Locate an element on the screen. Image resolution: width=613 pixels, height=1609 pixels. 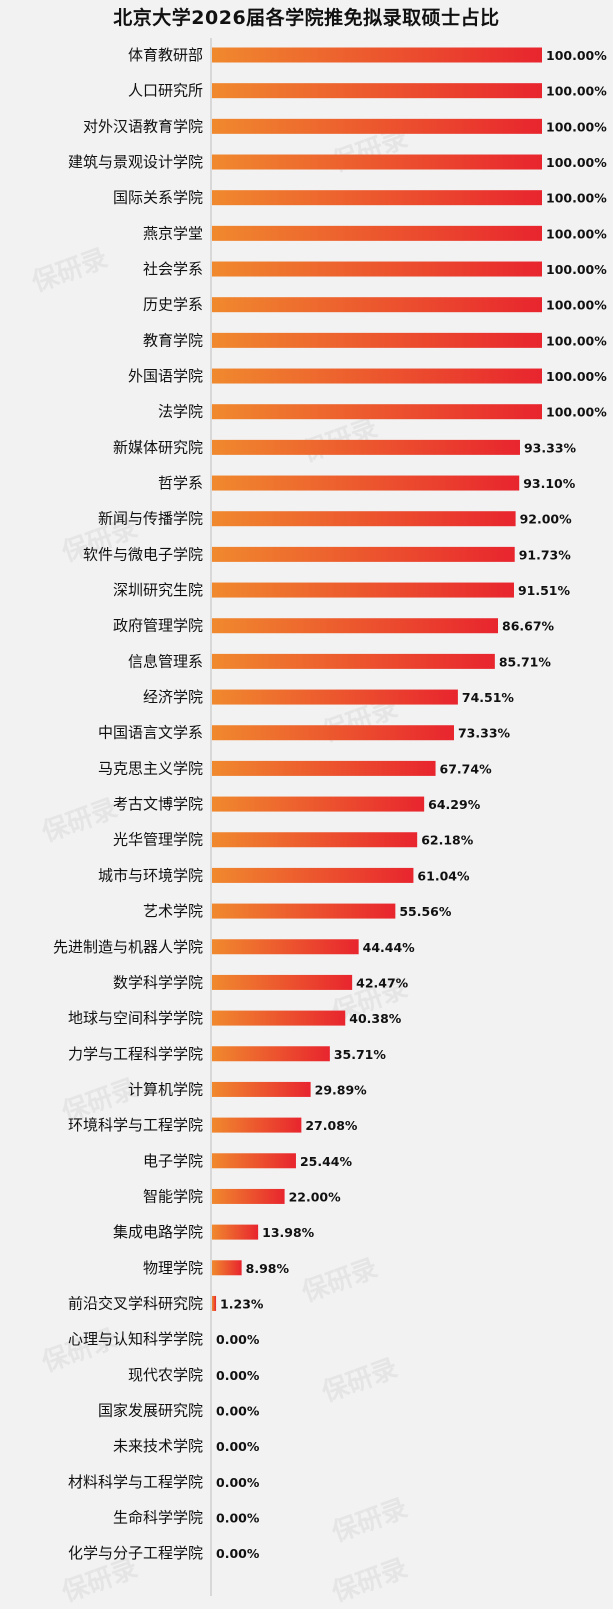
category-label: 法学院 is located at coordinates (180, 412).